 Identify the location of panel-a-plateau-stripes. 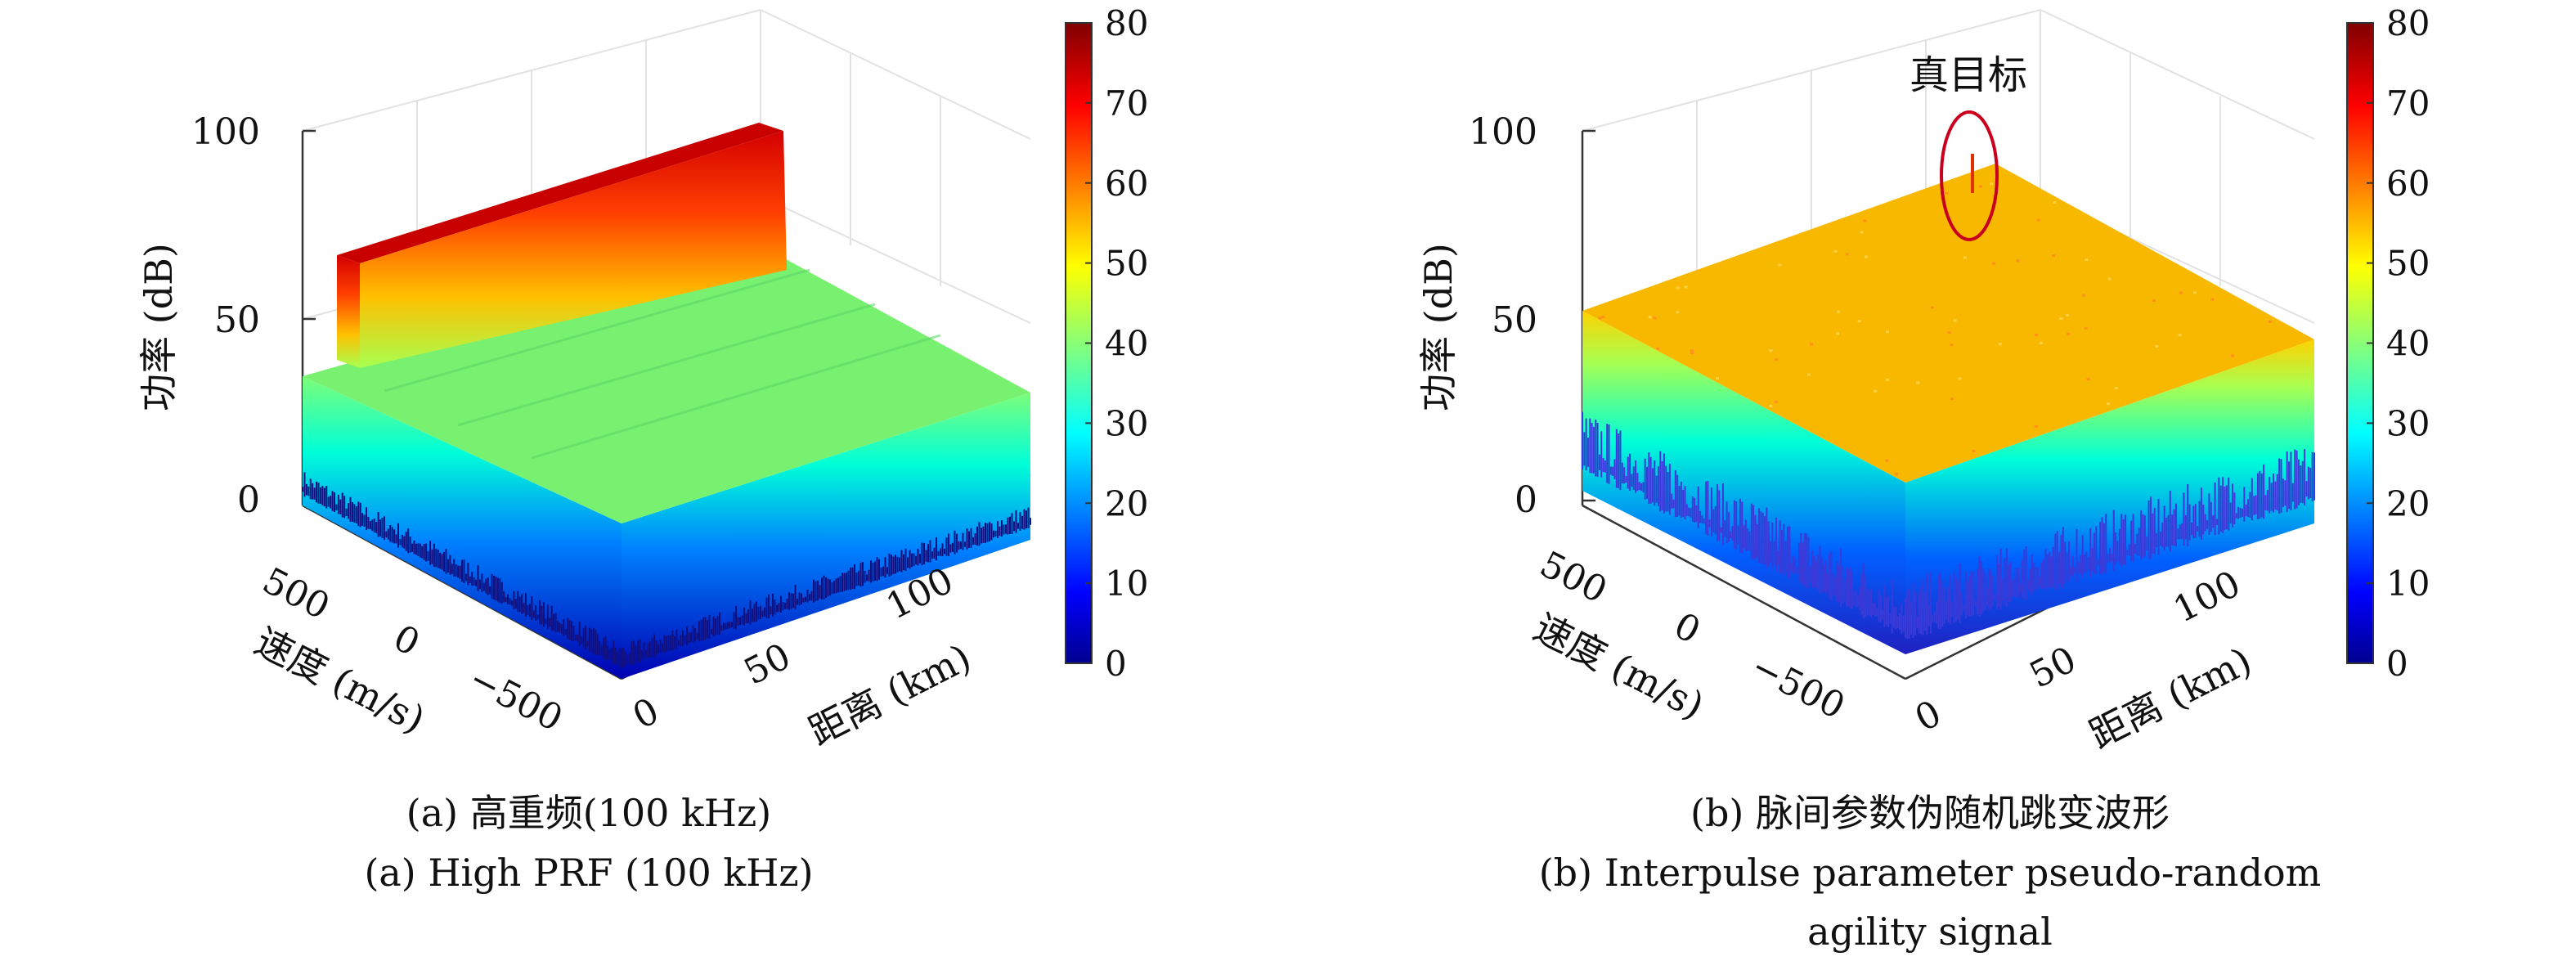
(662, 364).